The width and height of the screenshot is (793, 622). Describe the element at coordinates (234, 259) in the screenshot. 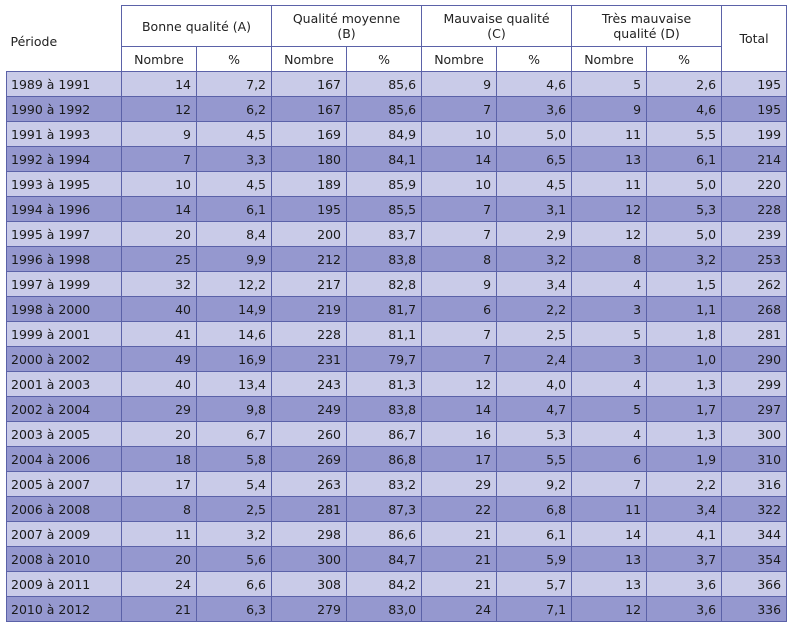

I see `cell-a-pct: 9,9` at that location.